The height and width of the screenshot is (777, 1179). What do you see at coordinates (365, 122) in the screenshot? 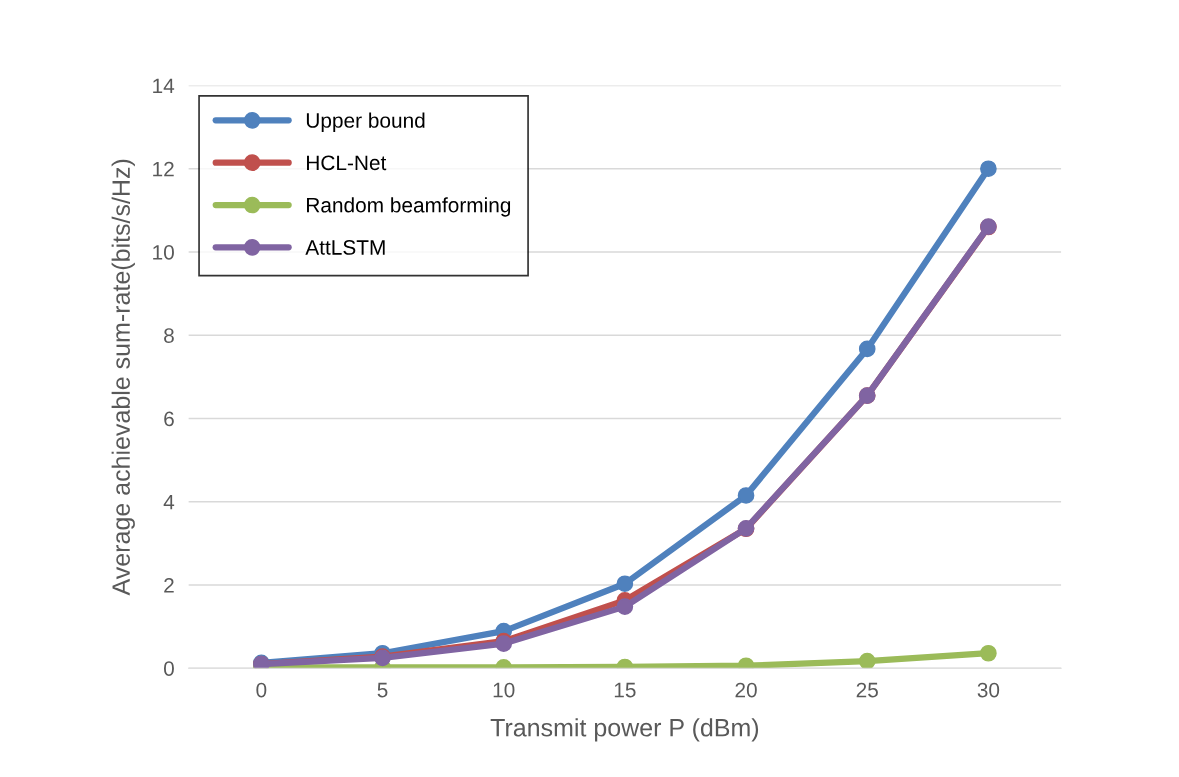
I see `legend-label: Upper bound` at bounding box center [365, 122].